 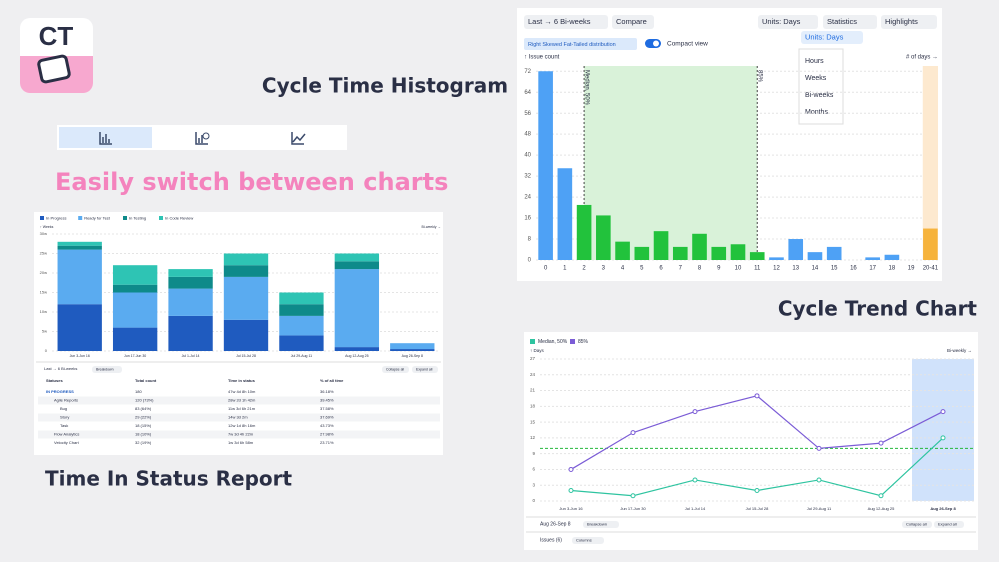 I want to click on y-tick-label: 5w, so click(x=44, y=331).